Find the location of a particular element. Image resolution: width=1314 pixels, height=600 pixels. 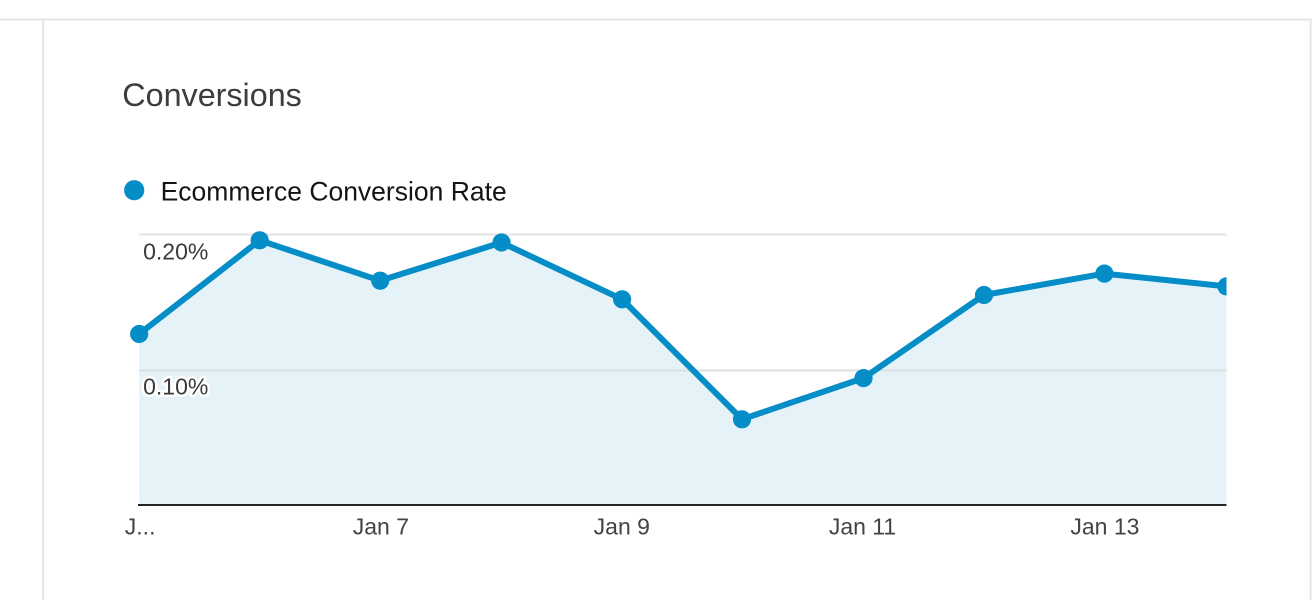

svg-text: Jan 9 is located at coordinates (622, 527).